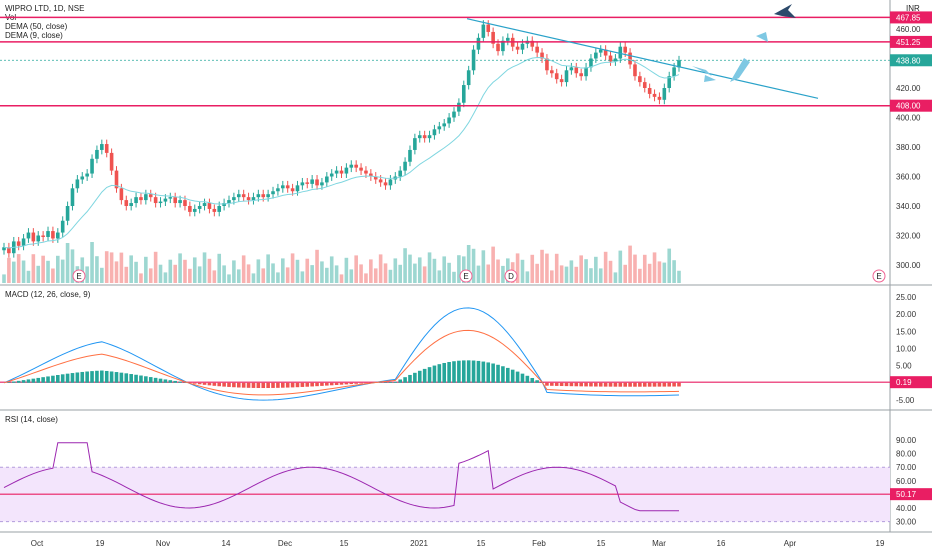 Image resolution: width=932 pixels, height=550 pixels. Describe the element at coordinates (762, 37) in the screenshot. I see `arrow-icon` at that location.